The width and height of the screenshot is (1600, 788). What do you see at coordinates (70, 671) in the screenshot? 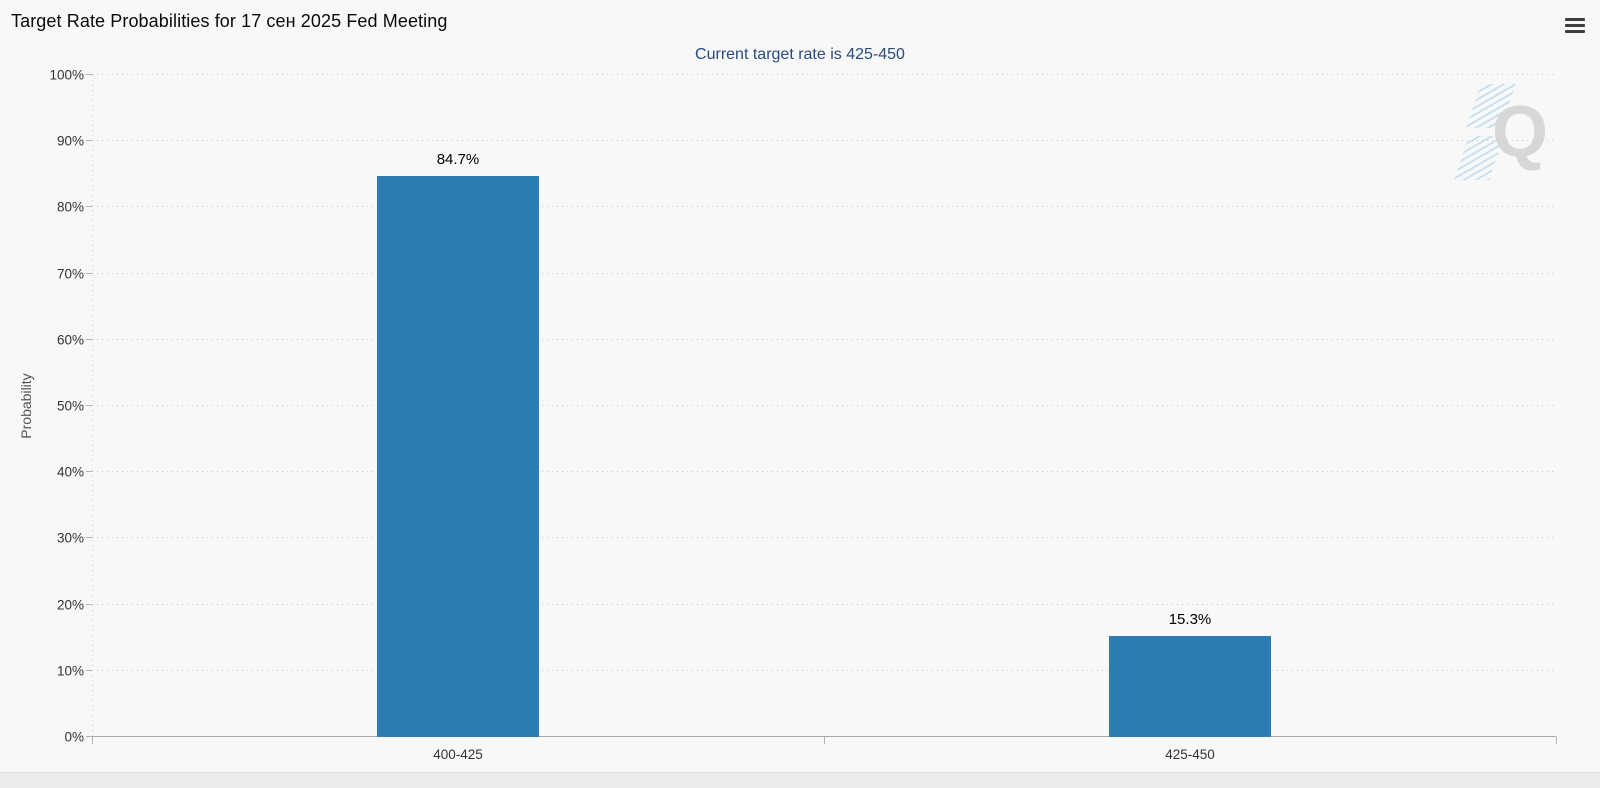
I see `y-tick-label: 10%` at bounding box center [70, 671].